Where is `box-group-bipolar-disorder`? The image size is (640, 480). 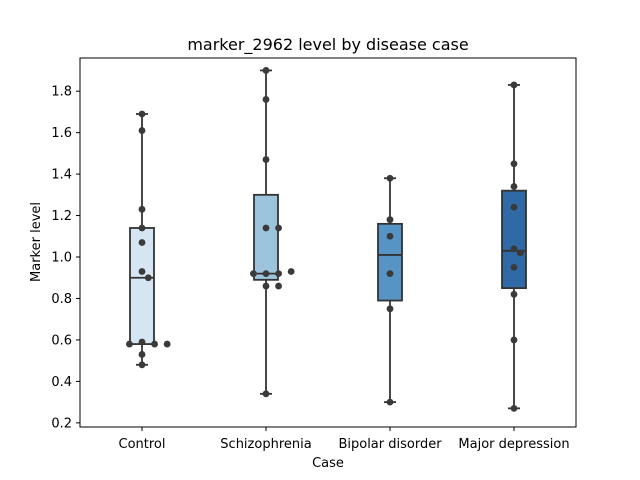 box-group-bipolar-disorder is located at coordinates (390, 290).